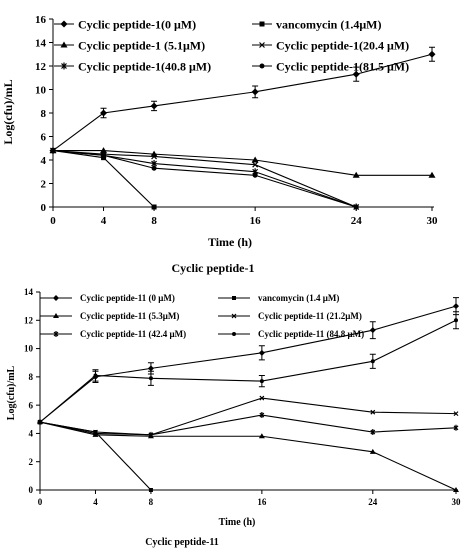 This screenshot has width=464, height=550. I want to click on chart-1-series-5-line, so click(204, 179).